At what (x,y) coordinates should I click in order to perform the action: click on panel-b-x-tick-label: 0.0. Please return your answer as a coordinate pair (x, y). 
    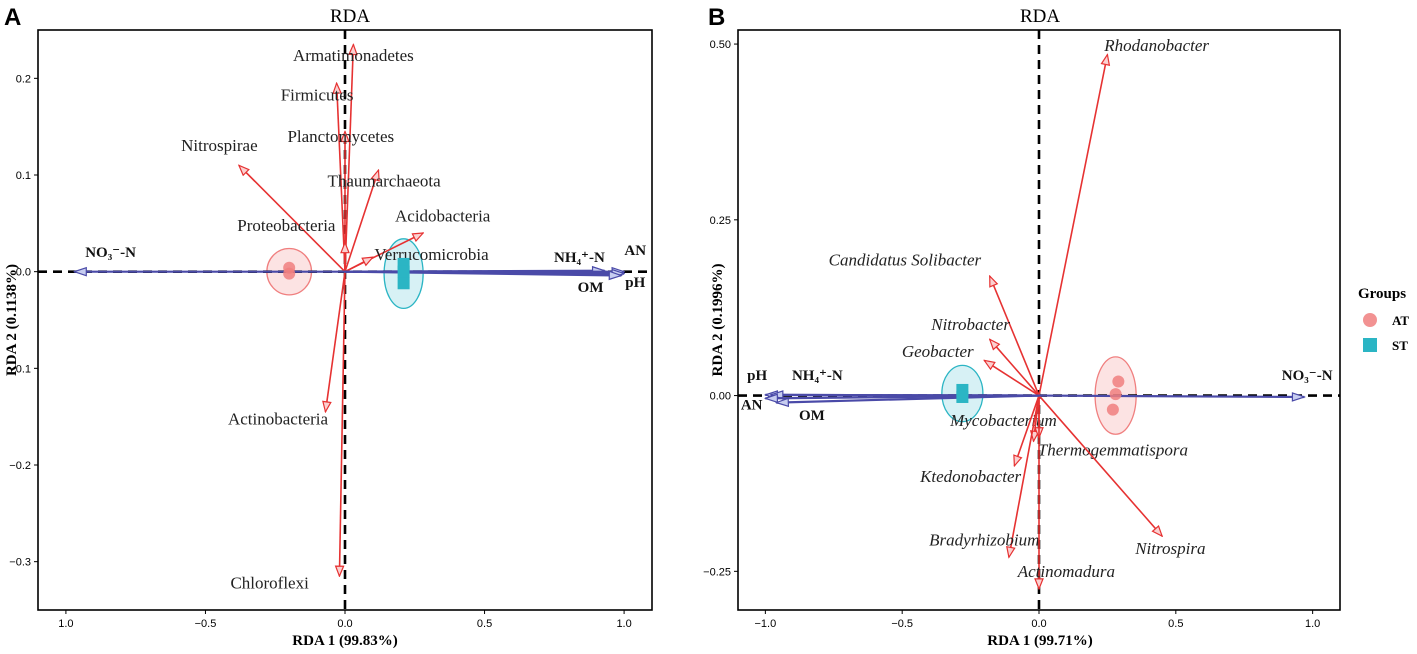
    Looking at the image, I should click on (1038, 624).